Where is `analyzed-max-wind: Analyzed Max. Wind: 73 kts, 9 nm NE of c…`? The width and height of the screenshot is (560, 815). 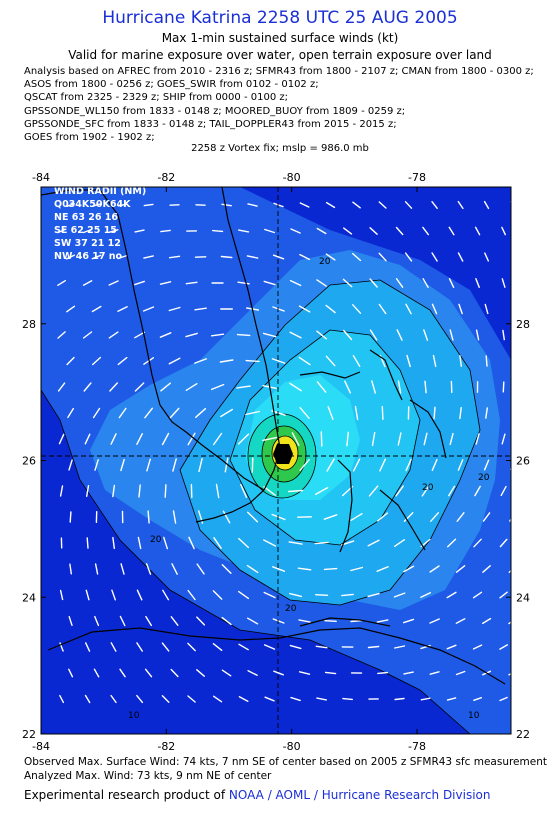
analyzed-max-wind: Analyzed Max. Wind: 73 kts, 9 nm NE of c… is located at coordinates (148, 776).